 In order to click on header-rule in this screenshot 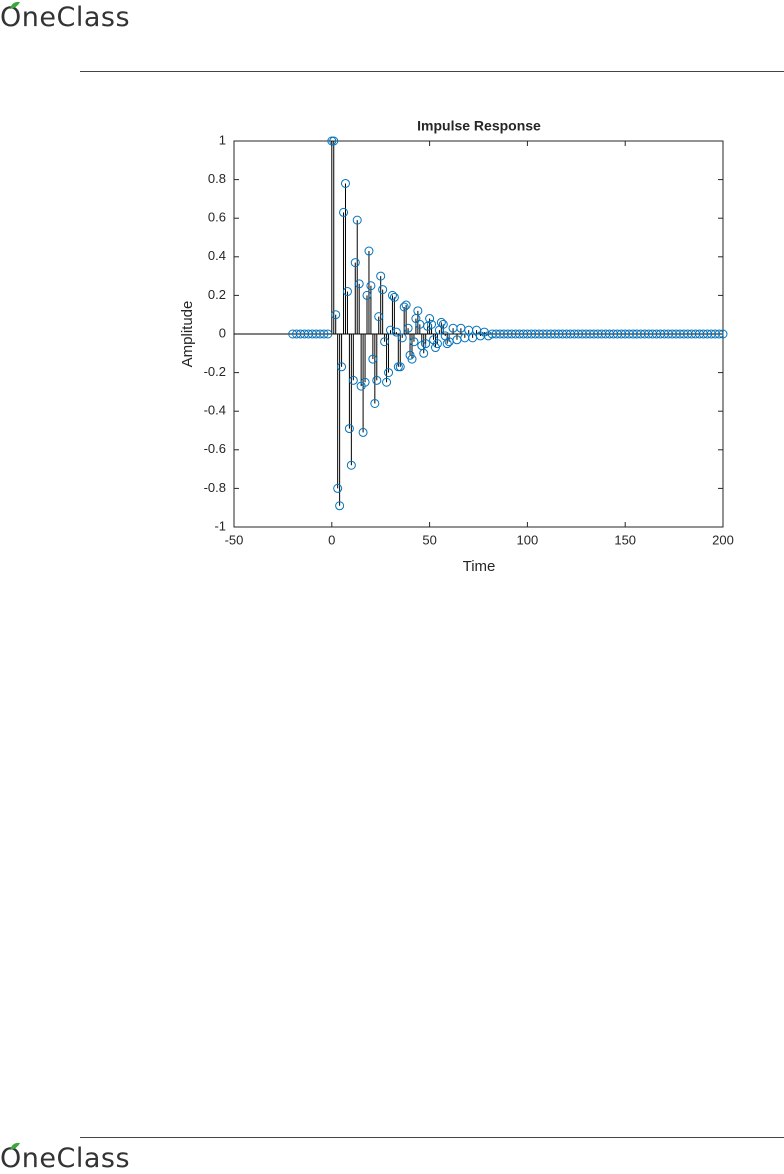, I will do `click(432, 71)`.